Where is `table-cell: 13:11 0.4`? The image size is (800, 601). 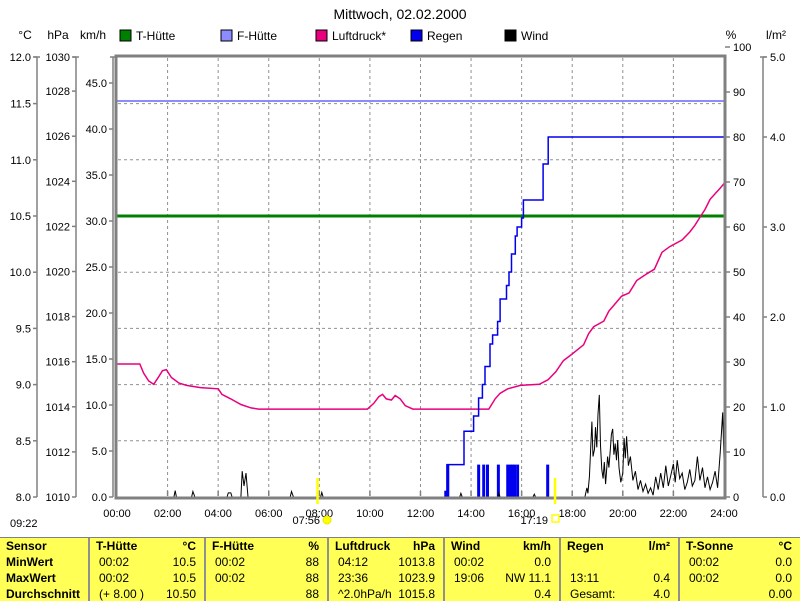
table-cell: 13:11 0.4 is located at coordinates (619, 578).